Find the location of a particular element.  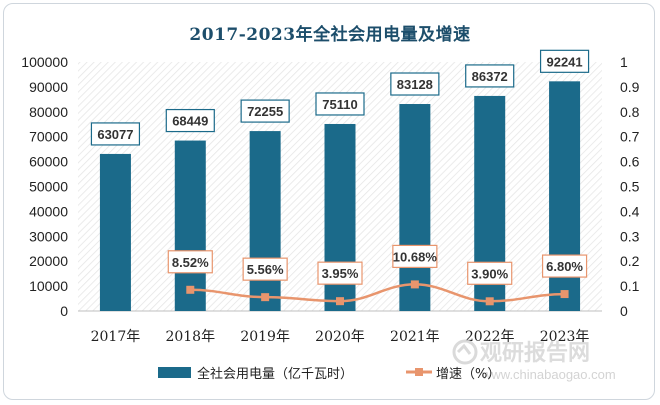

growth-data-label: 10.68% is located at coordinates (415, 256).